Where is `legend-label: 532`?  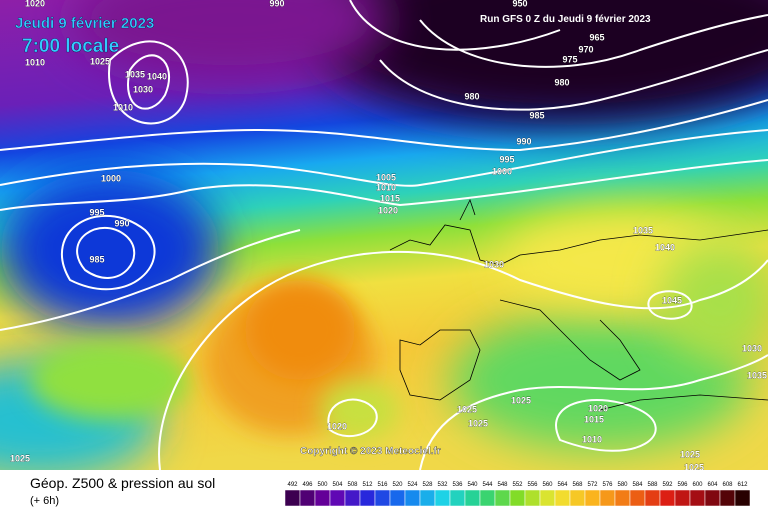 legend-label: 532 is located at coordinates (442, 485).